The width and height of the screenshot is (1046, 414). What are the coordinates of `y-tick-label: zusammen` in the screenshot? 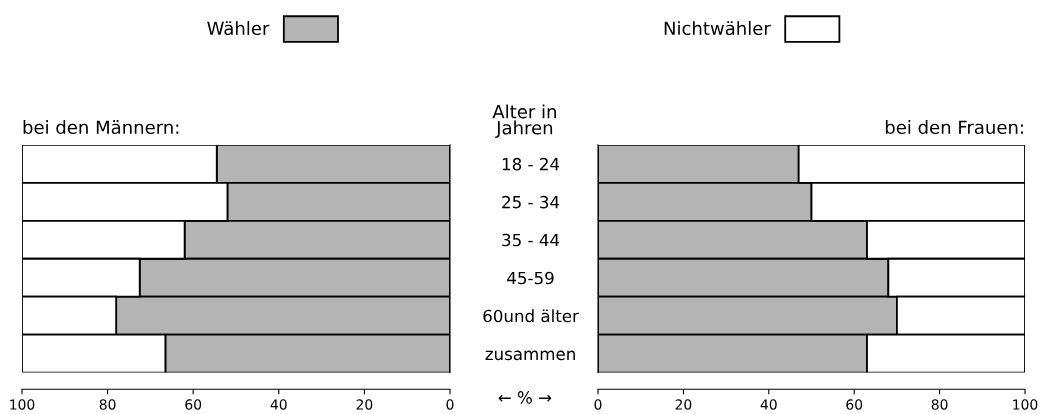 It's located at (530, 355).